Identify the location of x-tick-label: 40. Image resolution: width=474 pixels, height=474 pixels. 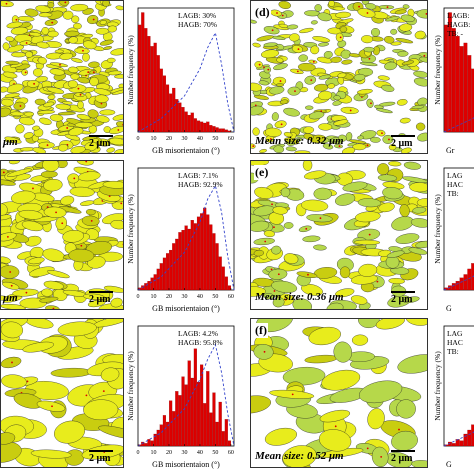
(200, 297).